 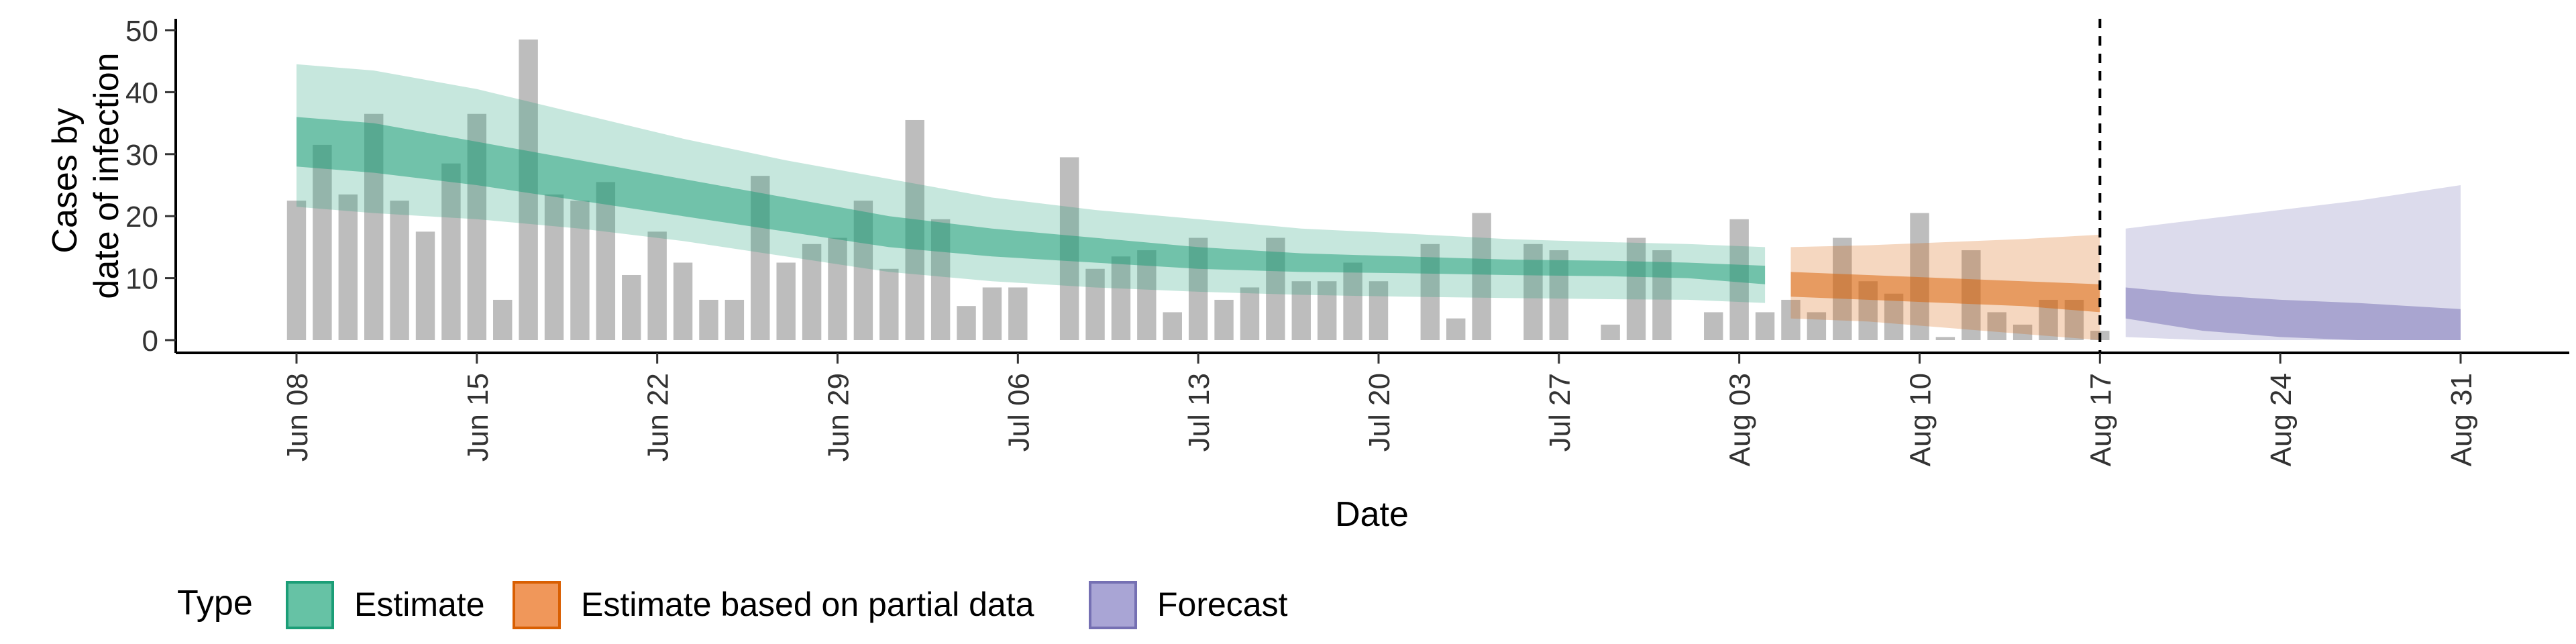 I want to click on y-ticks: 0 10 20 30 40 50, so click(x=150, y=186).